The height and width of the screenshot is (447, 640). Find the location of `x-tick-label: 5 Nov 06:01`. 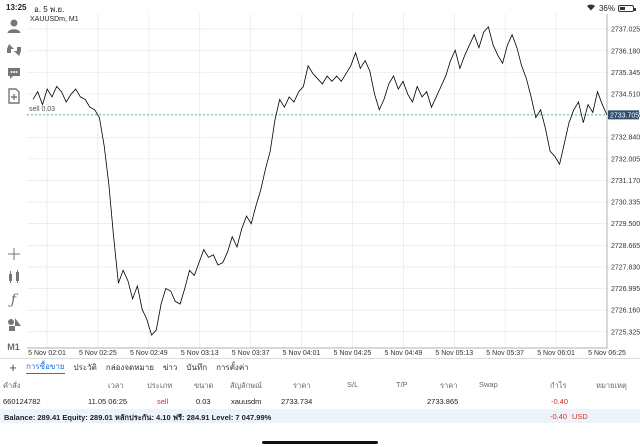

x-tick-label: 5 Nov 06:01 is located at coordinates (556, 353).